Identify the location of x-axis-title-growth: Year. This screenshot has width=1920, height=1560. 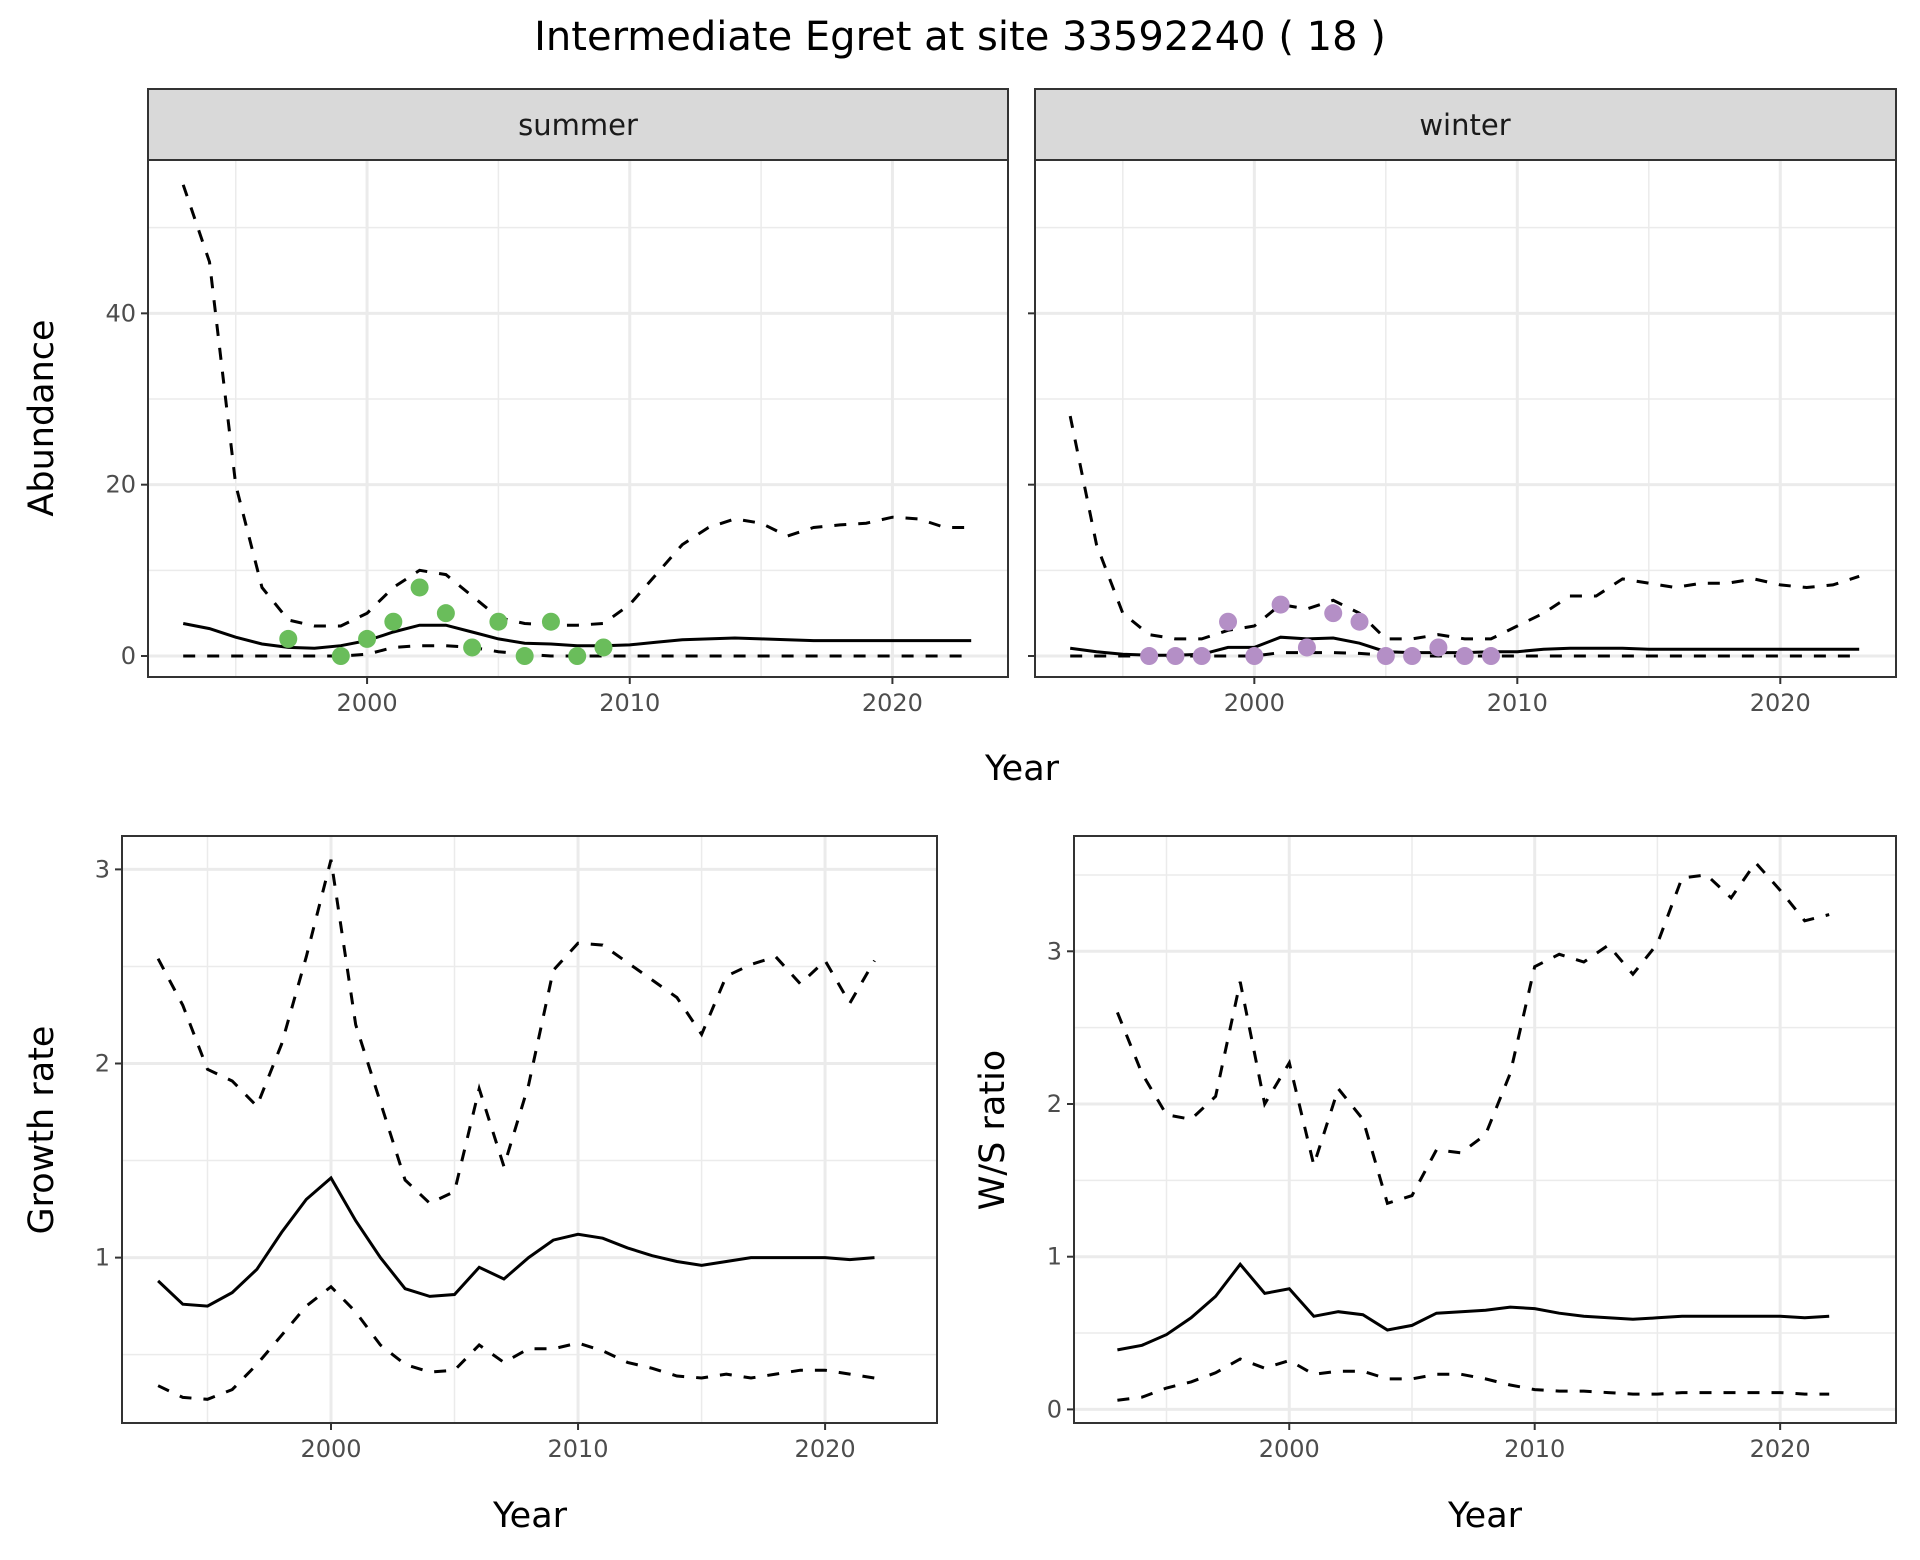
(530, 1516).